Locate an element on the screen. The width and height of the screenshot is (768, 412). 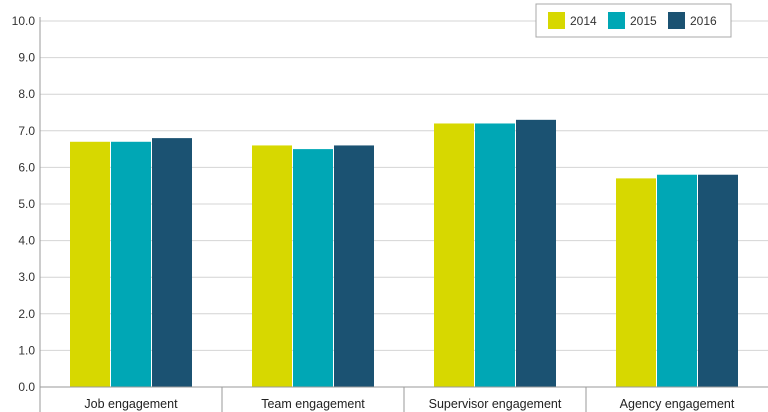
y-tick-label: 8.0 is located at coordinates (26, 94).